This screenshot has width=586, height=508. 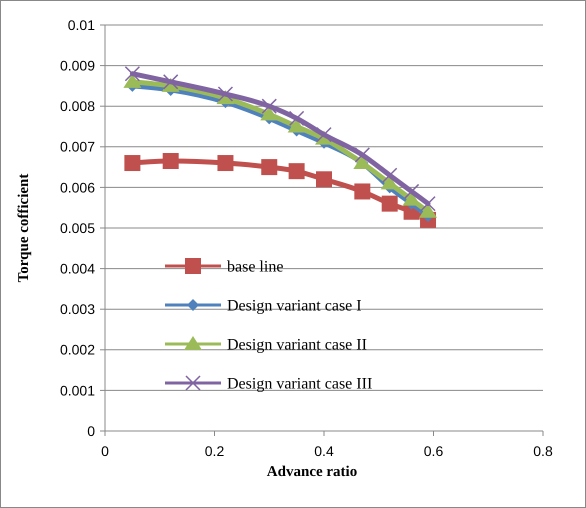 What do you see at coordinates (24, 228) in the screenshot?
I see `y-axis-title: Torque cofficient` at bounding box center [24, 228].